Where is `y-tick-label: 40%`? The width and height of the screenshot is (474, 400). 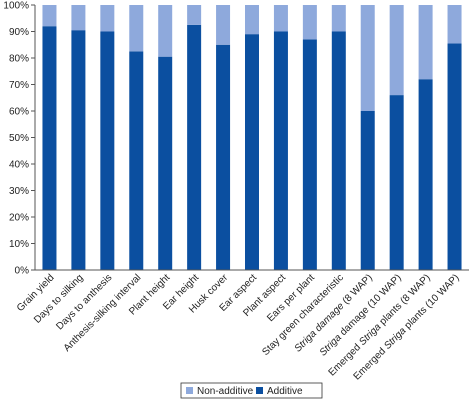 y-tick-label: 40% is located at coordinates (19, 165).